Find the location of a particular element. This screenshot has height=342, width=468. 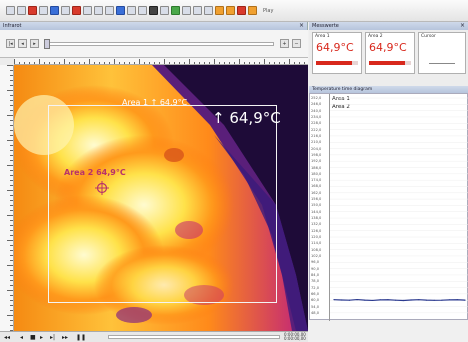

open-icon is located at coordinates (21, 10).